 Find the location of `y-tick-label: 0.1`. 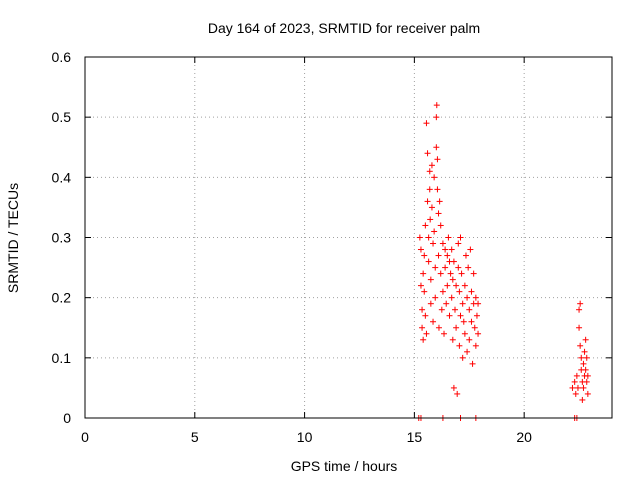

y-tick-label: 0.1 is located at coordinates (62, 358).